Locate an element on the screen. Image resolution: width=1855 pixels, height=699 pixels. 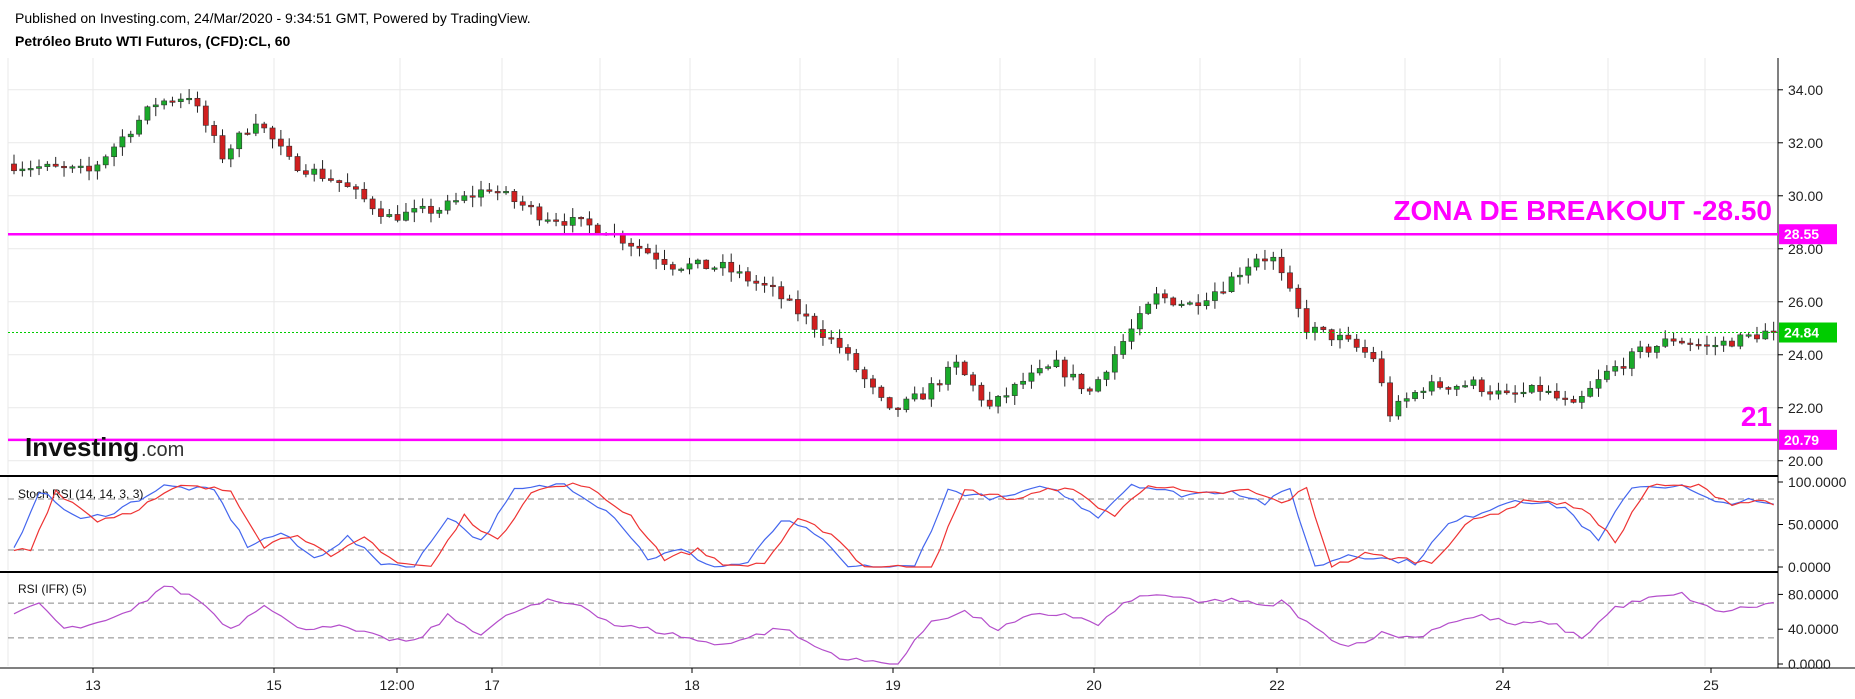
level-price-label: 20.79 is located at coordinates (1801, 440).